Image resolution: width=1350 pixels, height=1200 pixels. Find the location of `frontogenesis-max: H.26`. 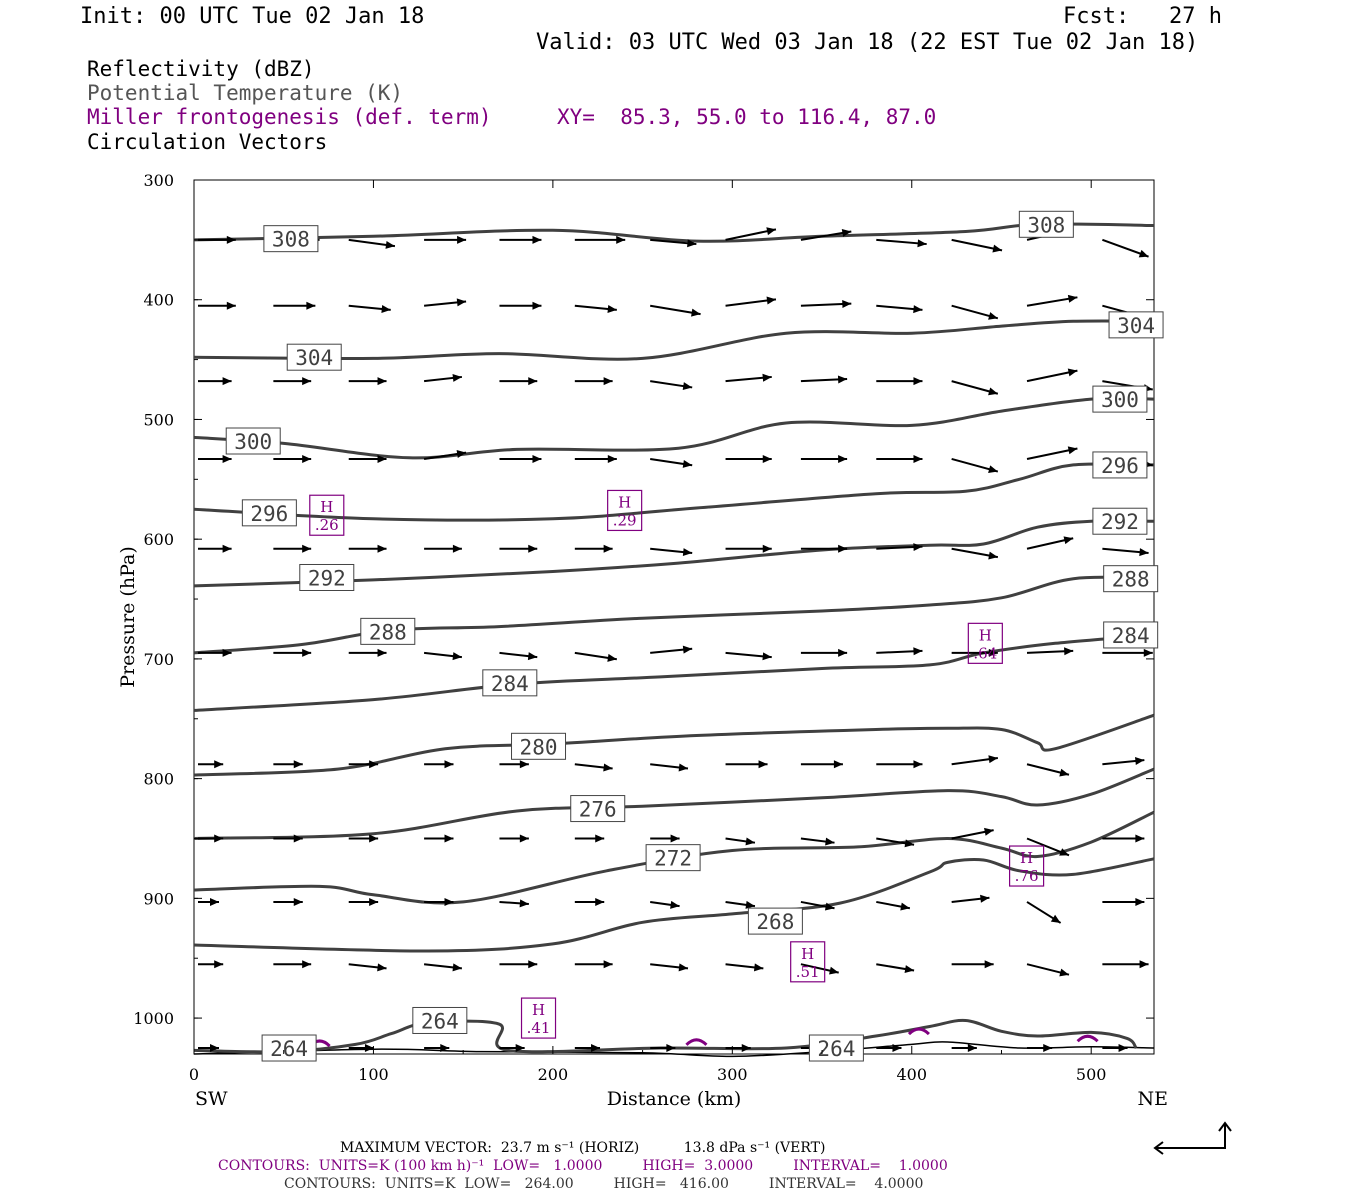

frontogenesis-max: H.26 is located at coordinates (327, 515).